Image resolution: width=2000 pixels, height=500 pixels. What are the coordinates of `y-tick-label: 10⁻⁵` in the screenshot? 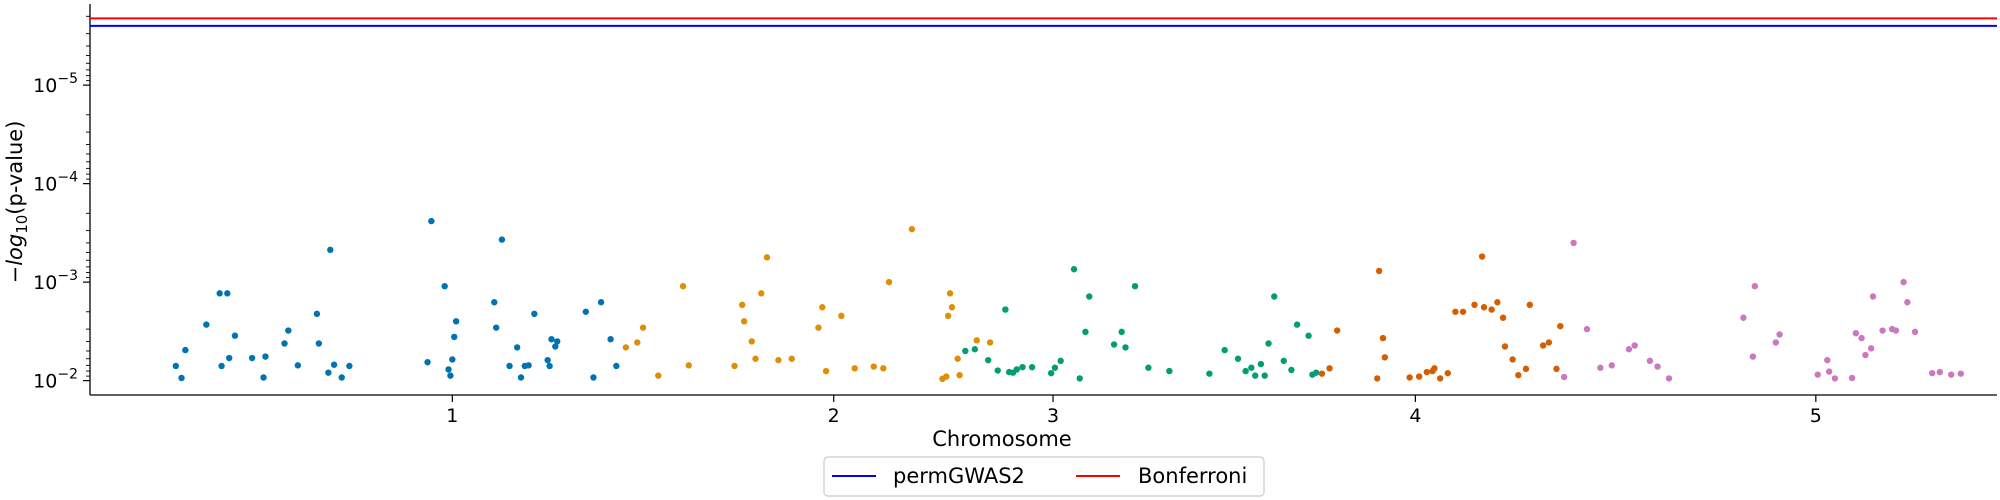 It's located at (55, 84).